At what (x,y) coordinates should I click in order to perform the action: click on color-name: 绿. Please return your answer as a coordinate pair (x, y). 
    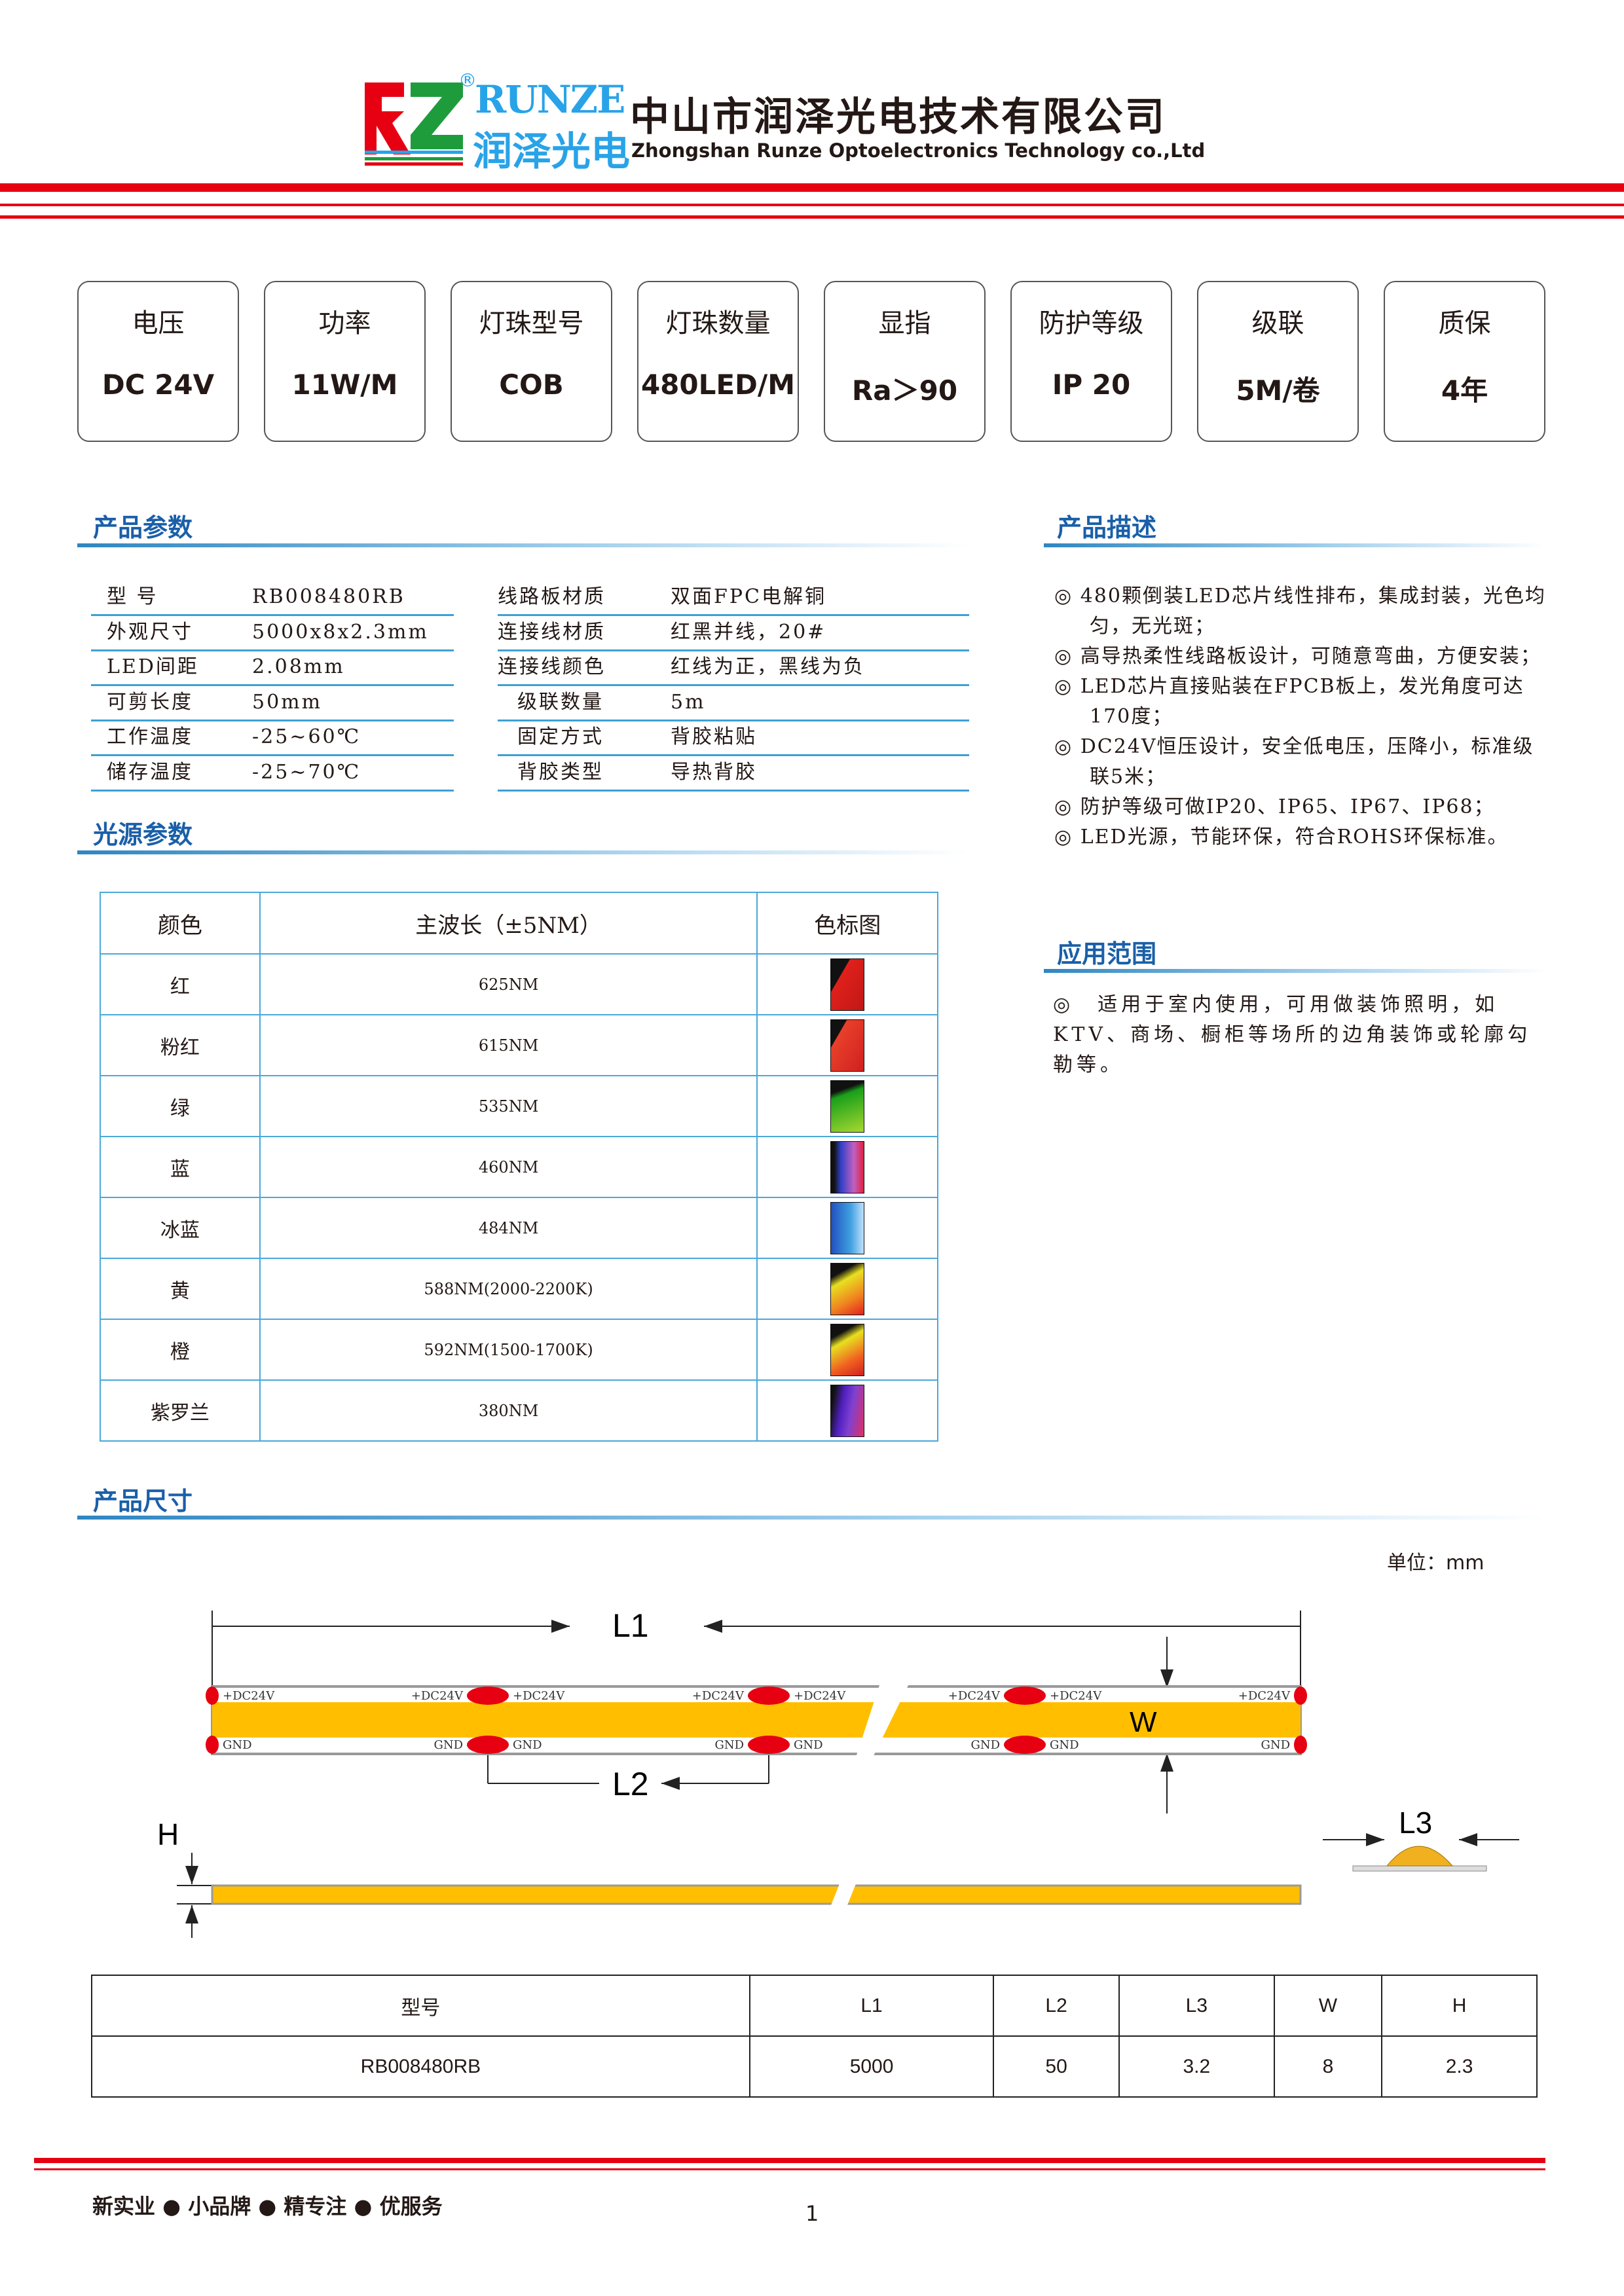
    Looking at the image, I should click on (180, 1106).